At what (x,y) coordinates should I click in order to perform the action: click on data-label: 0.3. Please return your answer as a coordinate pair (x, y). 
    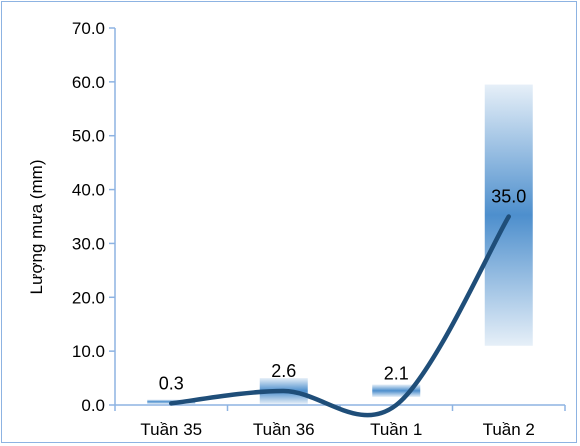
    Looking at the image, I should click on (171, 383).